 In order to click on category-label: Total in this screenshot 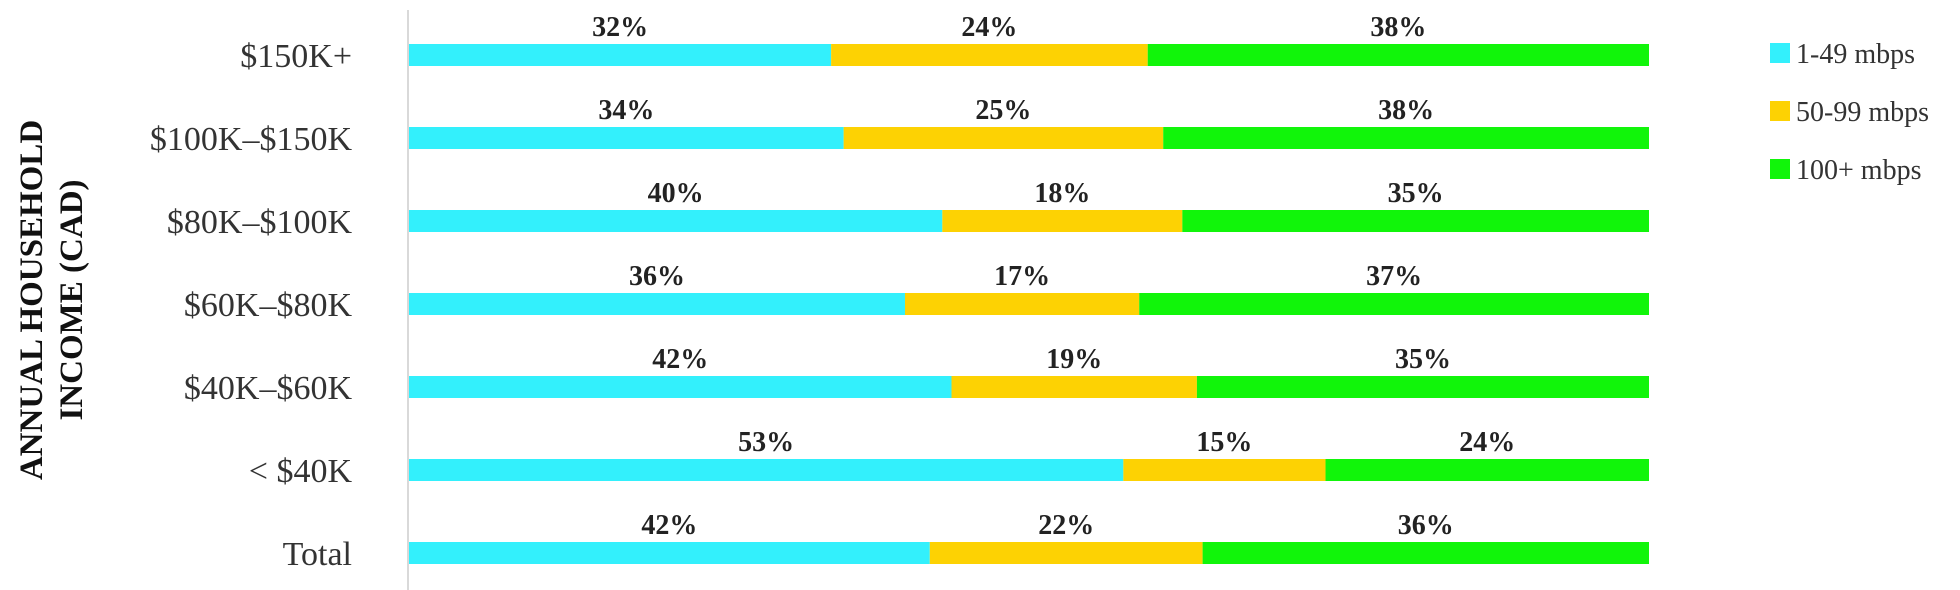, I will do `click(317, 554)`.